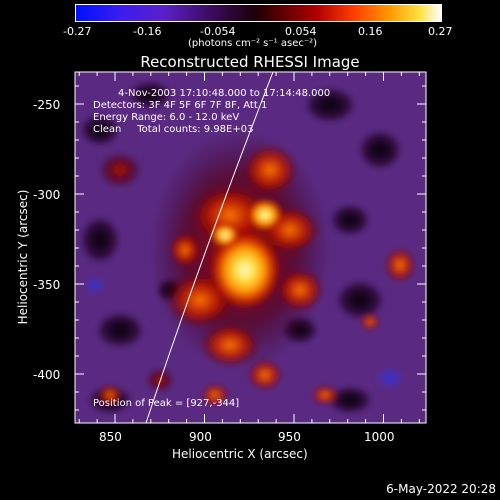  I want to click on y-tick-m300: -300, so click(47, 195).